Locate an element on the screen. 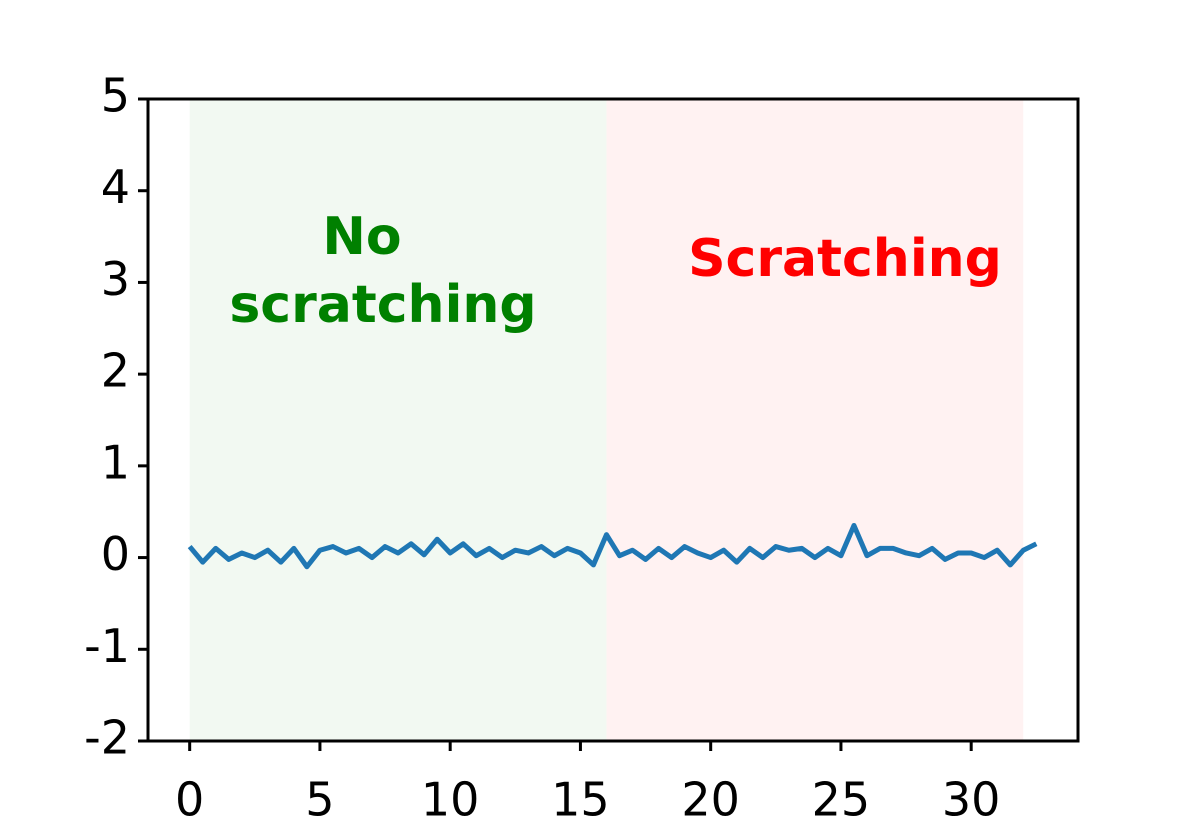  x-tick-label: 30 is located at coordinates (971, 800).